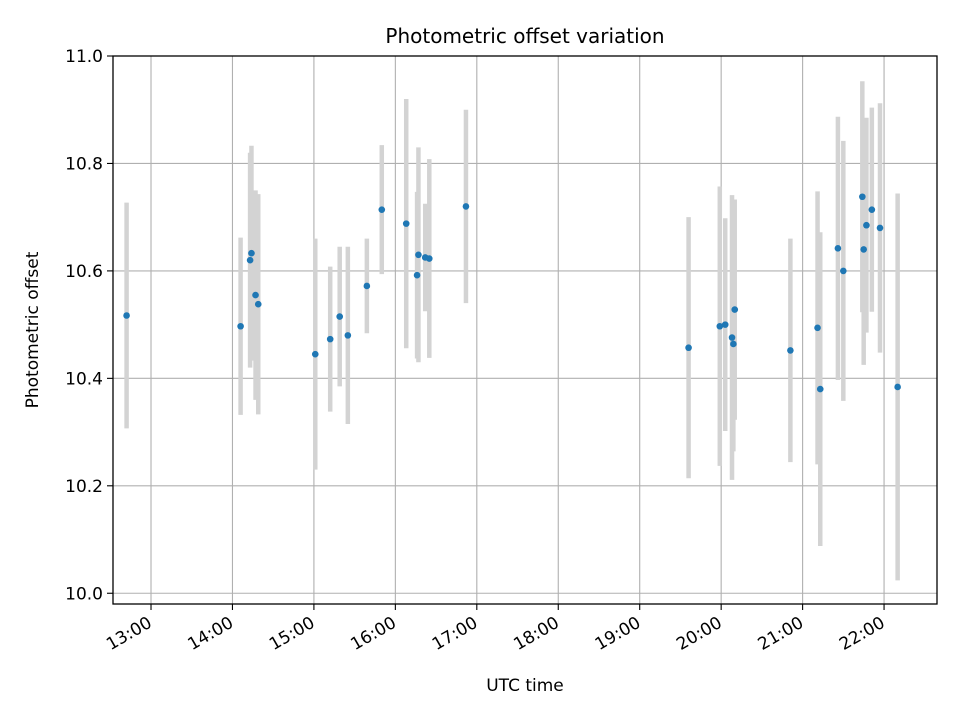  I want to click on x-axis-label: UTC time, so click(525, 686).